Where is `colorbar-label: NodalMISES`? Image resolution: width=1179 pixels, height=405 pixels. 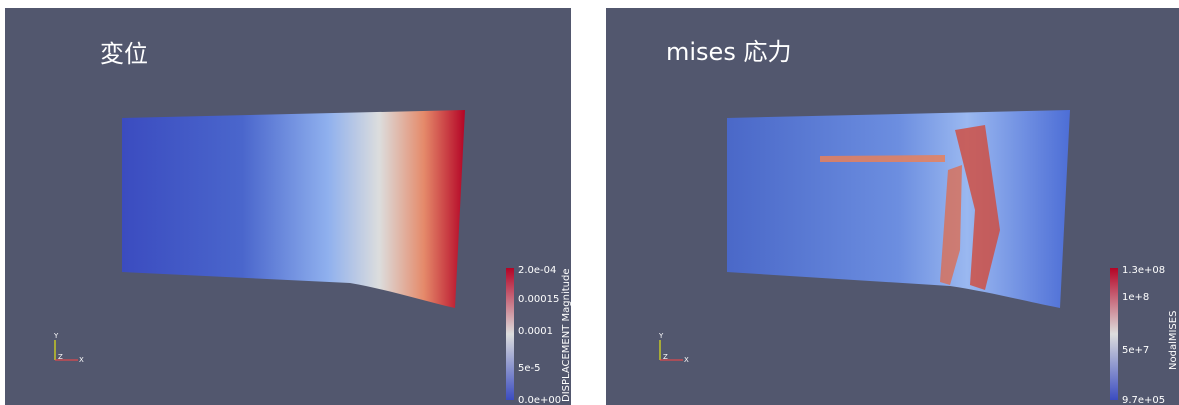 colorbar-label: NodalMISES is located at coordinates (1173, 340).